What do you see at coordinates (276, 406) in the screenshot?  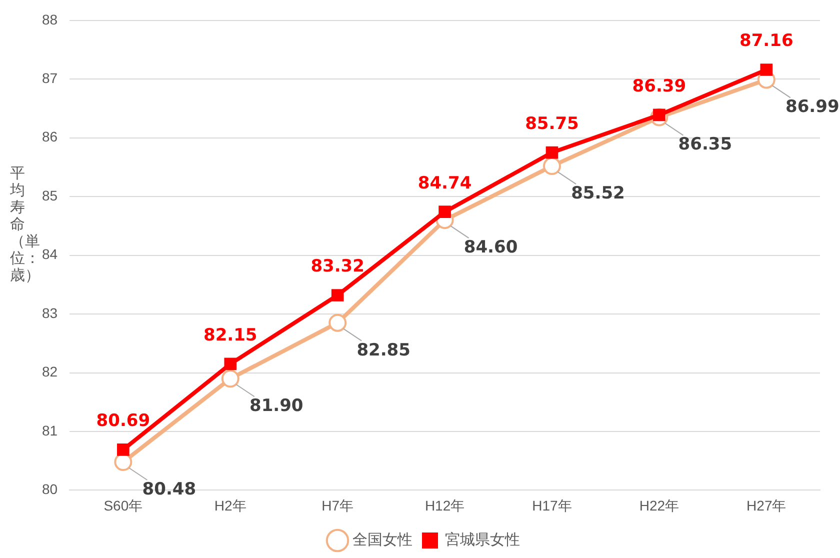 I see `data-label: 81.90` at bounding box center [276, 406].